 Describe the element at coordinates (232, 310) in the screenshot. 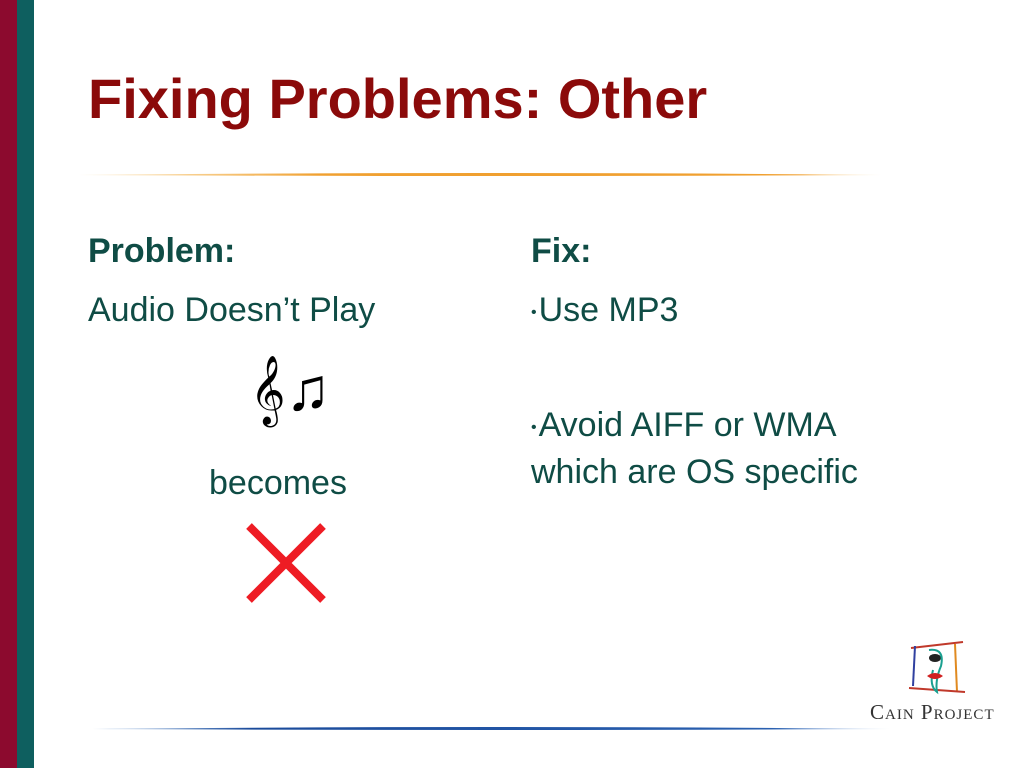

I see `problem-text: Audio Doesn’t Play` at that location.